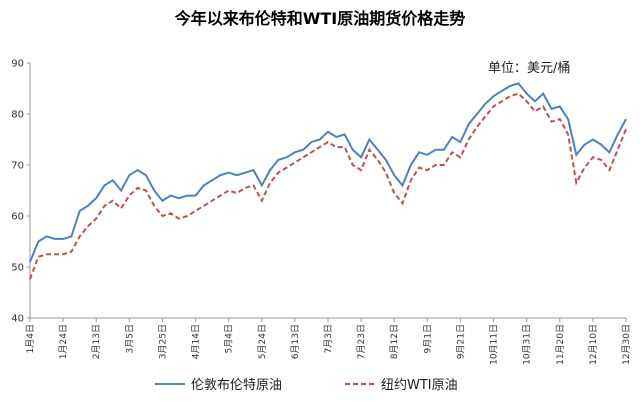 The height and width of the screenshot is (403, 640). What do you see at coordinates (593, 344) in the screenshot?
I see `x-tick-label: 12月10日` at bounding box center [593, 344].